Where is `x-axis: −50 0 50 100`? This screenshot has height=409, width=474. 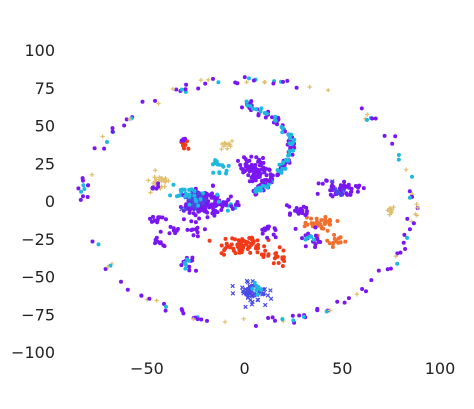 x-axis: −50 0 50 100 is located at coordinates (292, 368).